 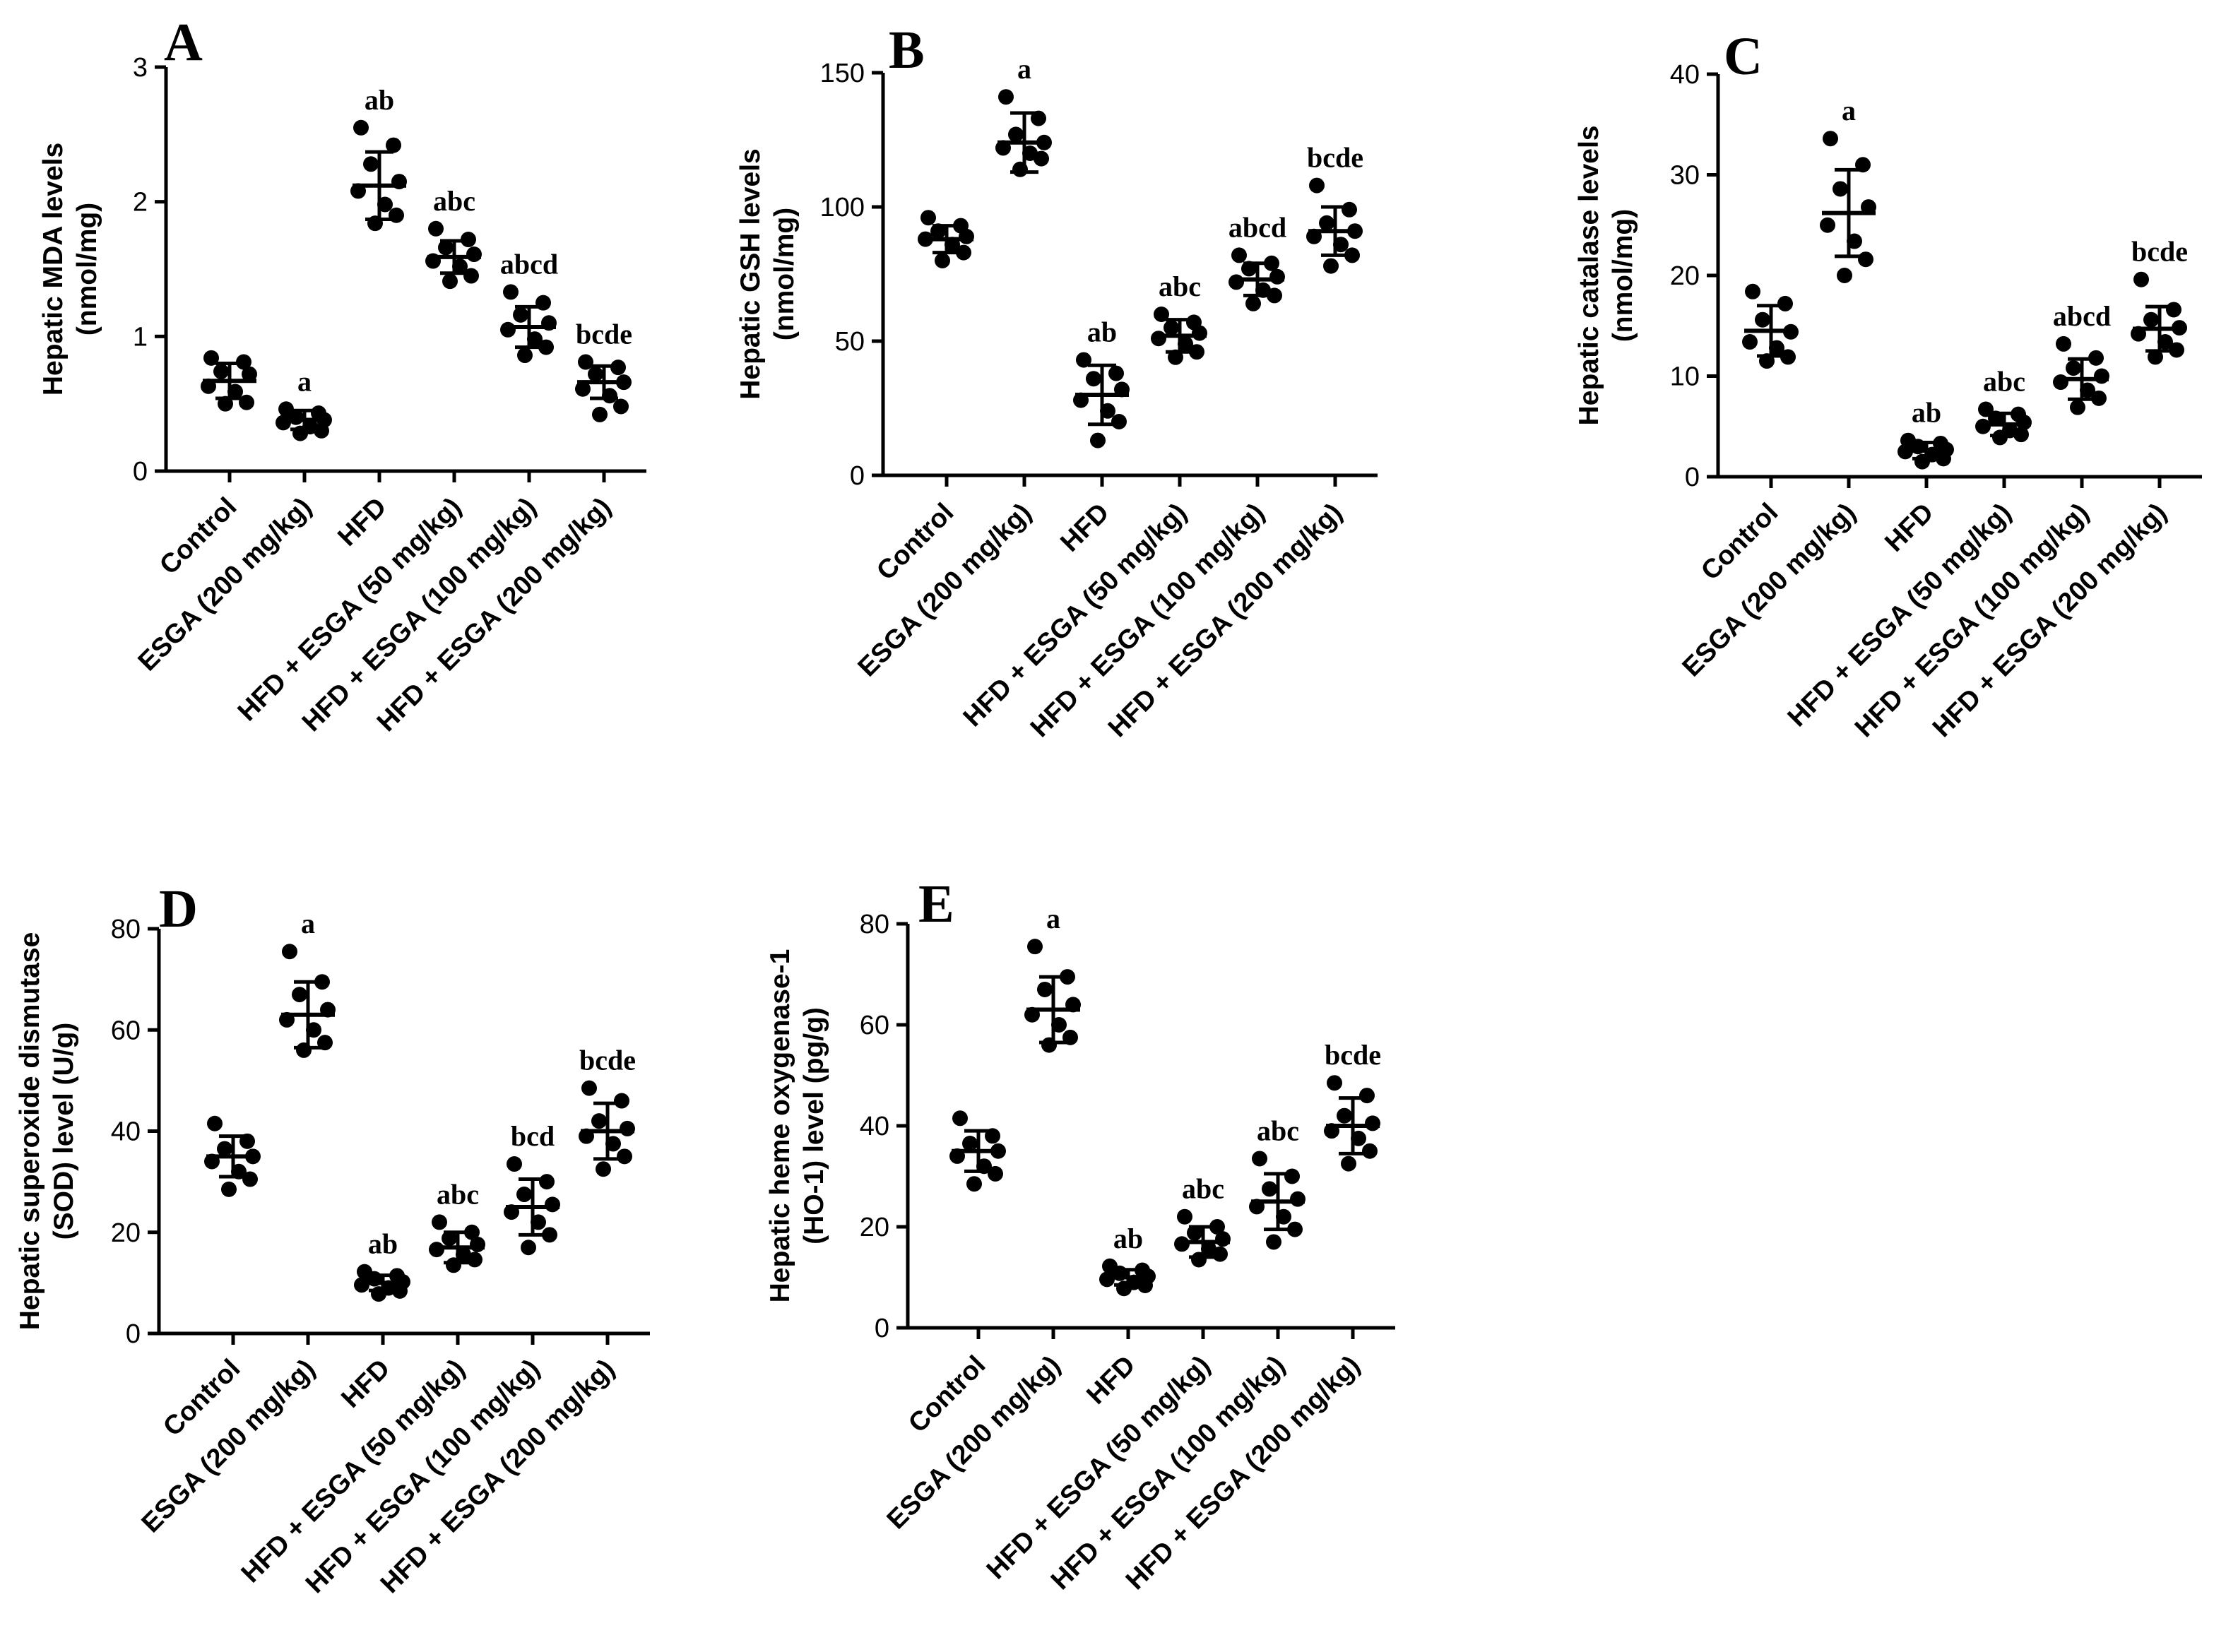 What do you see at coordinates (1685, 377) in the screenshot?
I see `y-tick-label: 10` at bounding box center [1685, 377].